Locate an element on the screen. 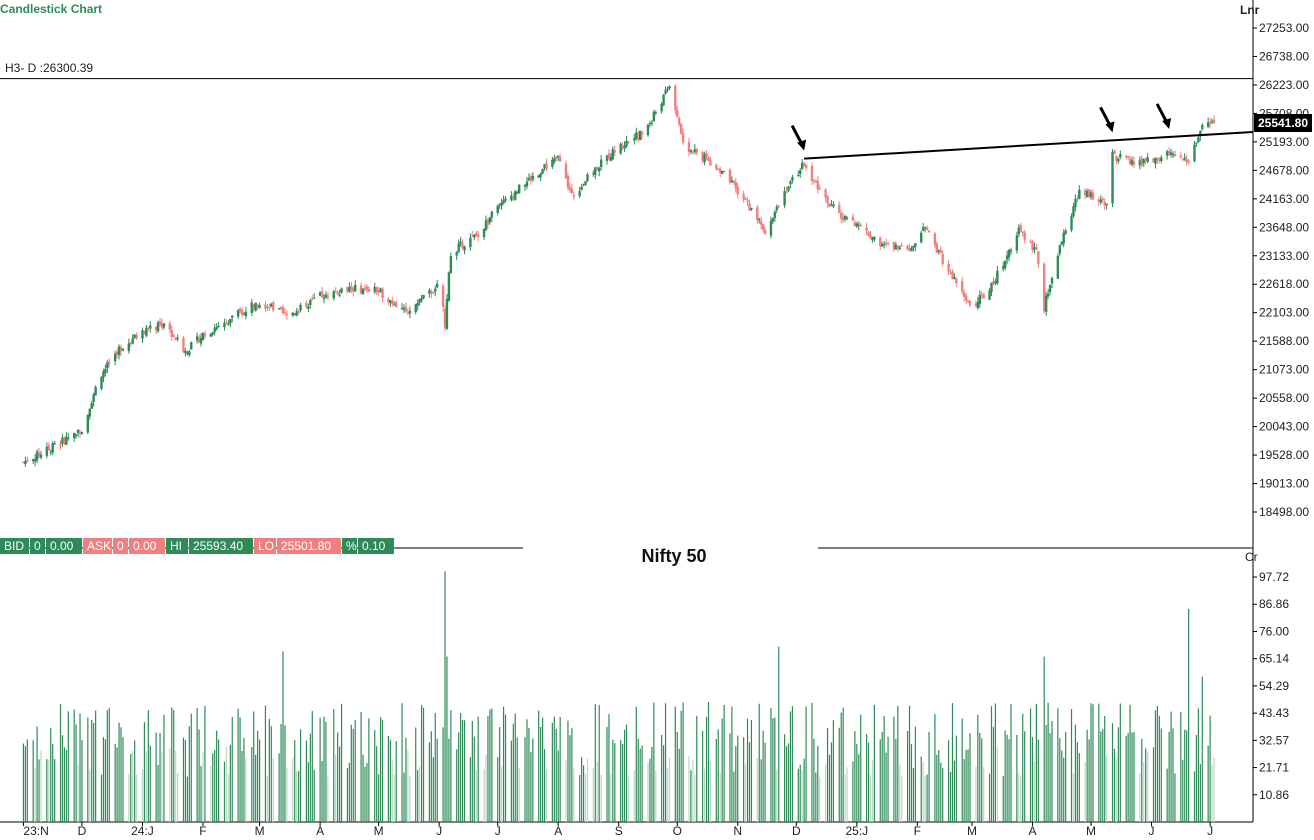 The width and height of the screenshot is (1314, 840). h3-level-label: H3- D :26300.39 is located at coordinates (49, 68).